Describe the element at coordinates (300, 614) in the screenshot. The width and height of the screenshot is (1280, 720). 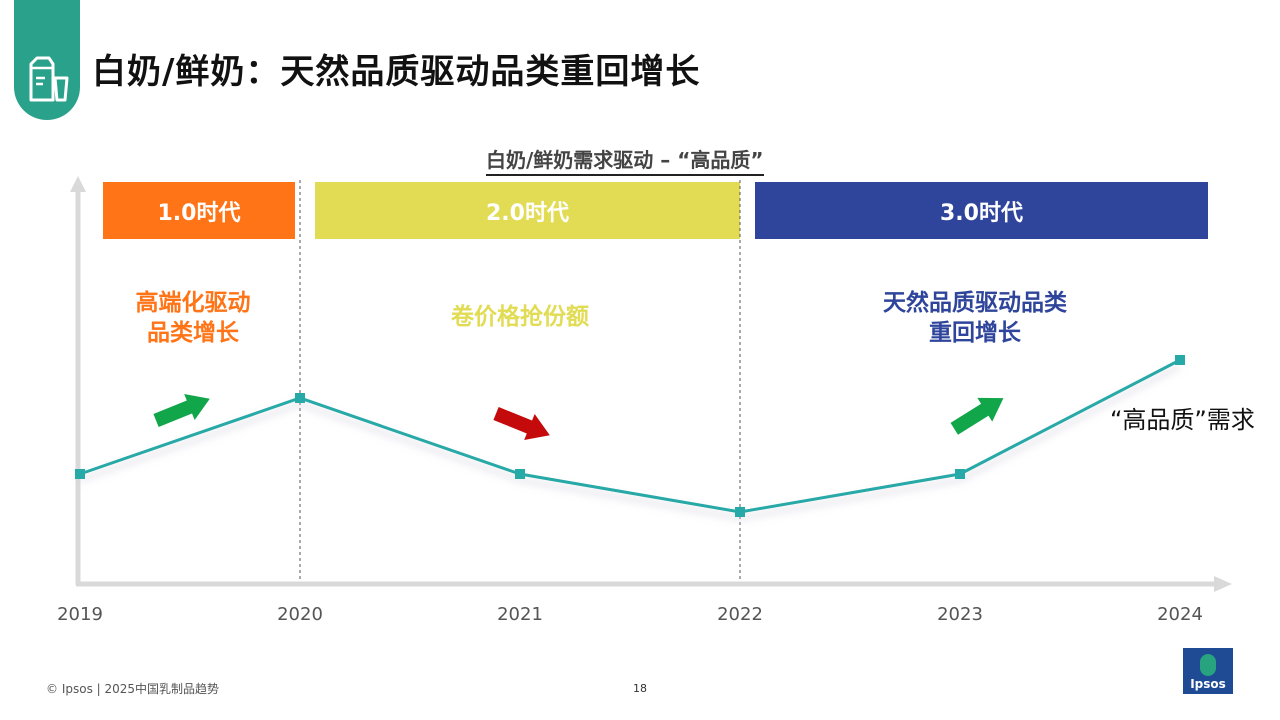
I see `x-tick-label-2020: 2020` at that location.